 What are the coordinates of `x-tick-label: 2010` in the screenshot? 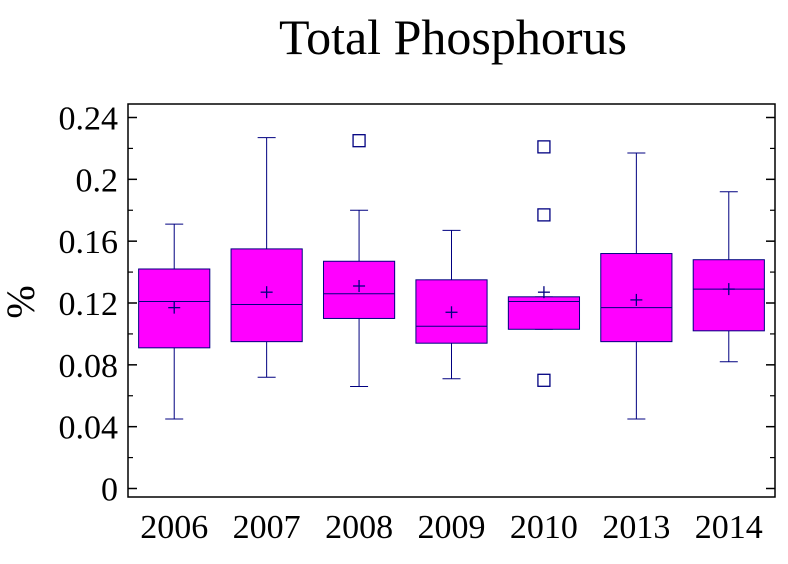 It's located at (544, 527).